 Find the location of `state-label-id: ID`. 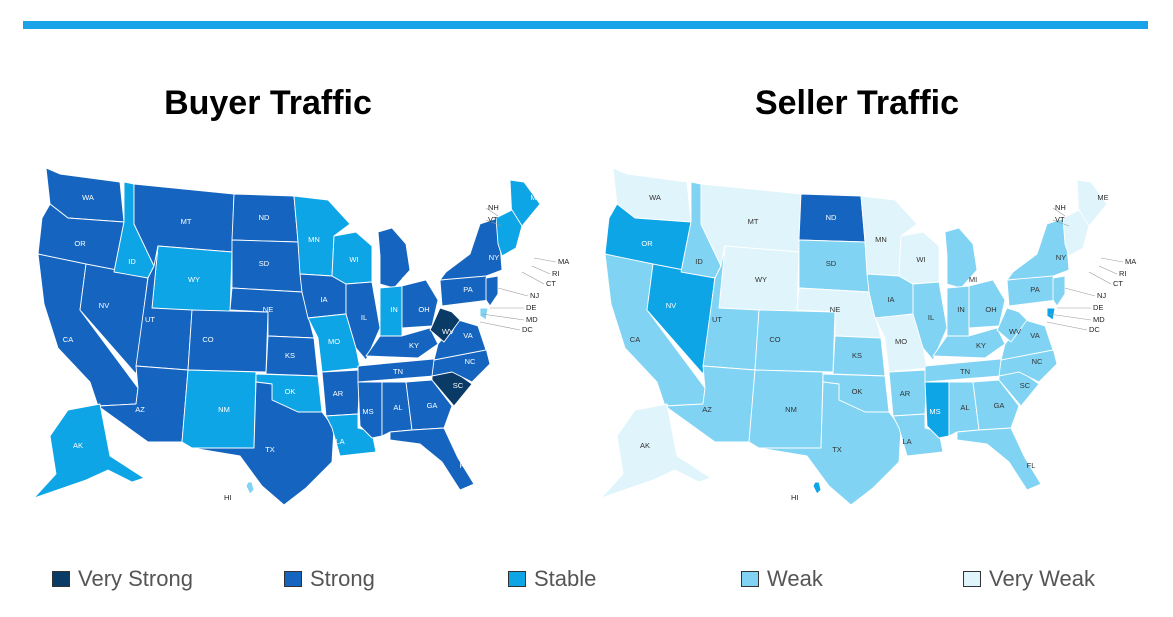

state-label-id: ID is located at coordinates (699, 261).